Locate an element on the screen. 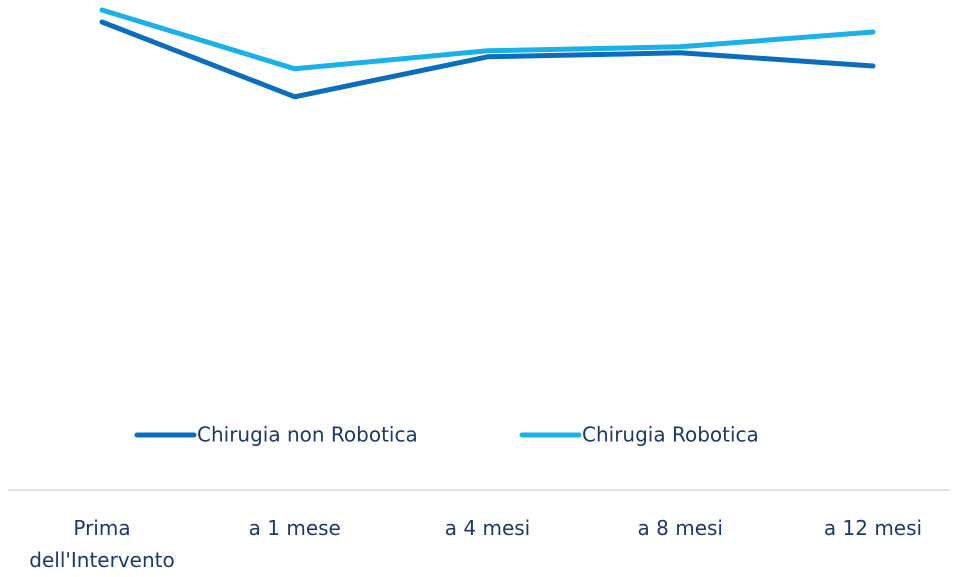 Image resolution: width=953 pixels, height=577 pixels. x-tick-label: a 1 mese is located at coordinates (294, 528).